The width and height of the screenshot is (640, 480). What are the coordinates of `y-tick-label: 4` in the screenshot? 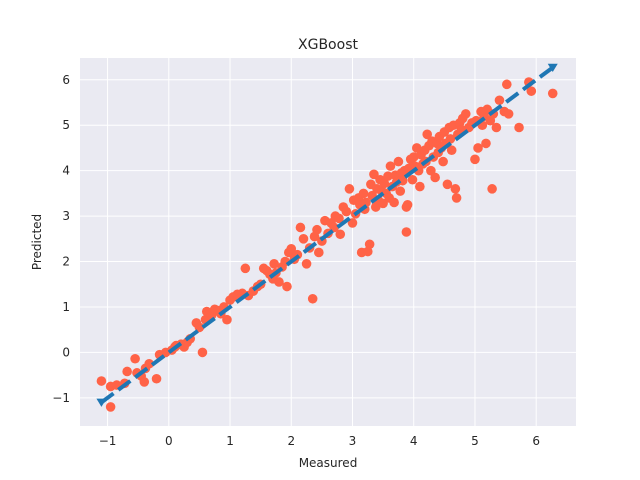 It's located at (66, 171).